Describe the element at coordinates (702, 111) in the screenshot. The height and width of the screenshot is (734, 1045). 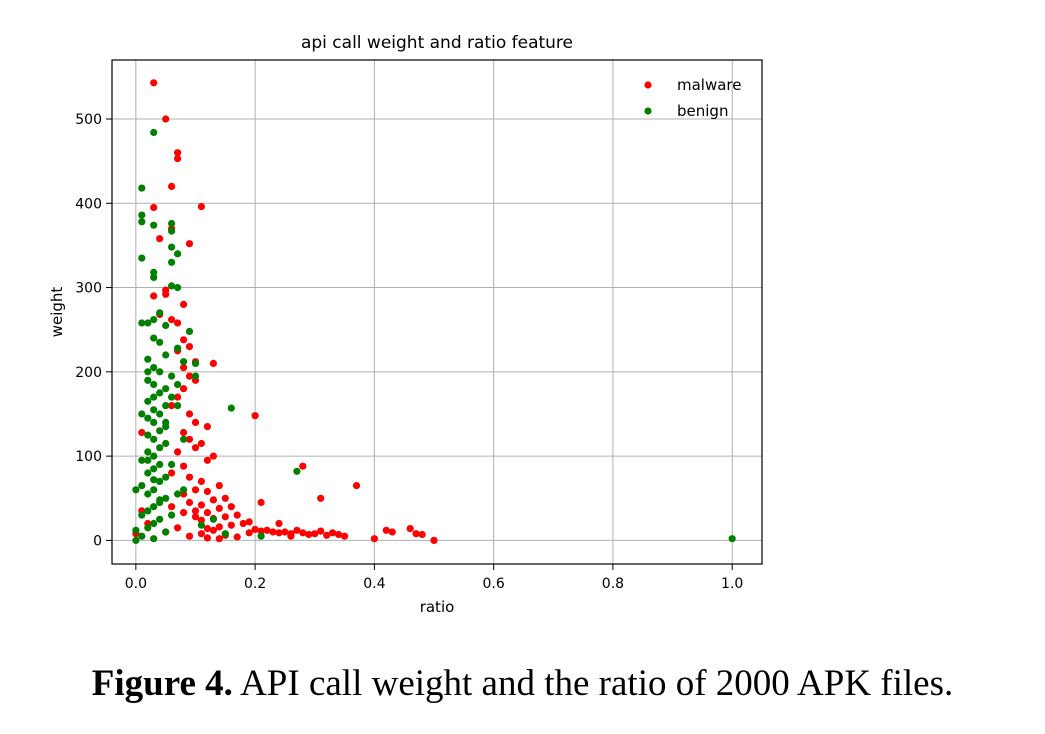
I see `legend-label-benign: benign` at that location.